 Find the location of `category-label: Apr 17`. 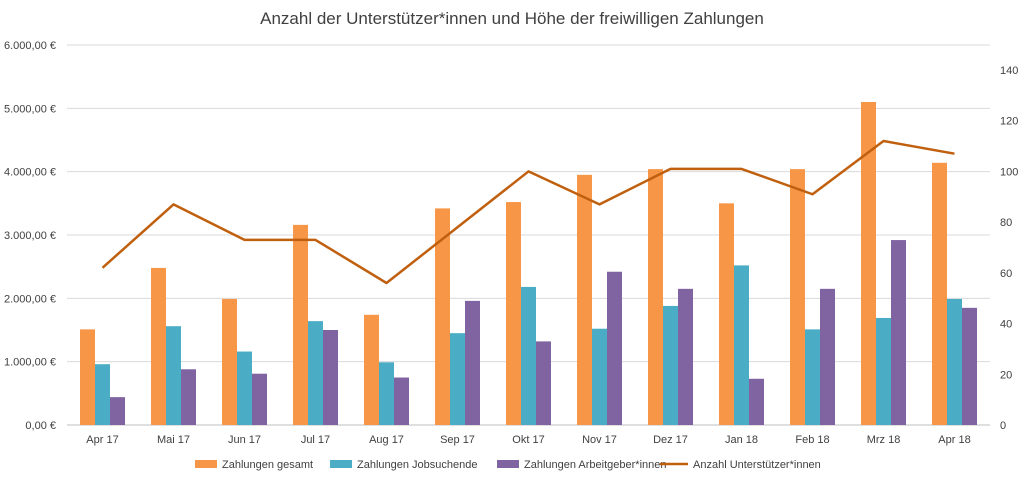

category-label: Apr 17 is located at coordinates (102, 440).